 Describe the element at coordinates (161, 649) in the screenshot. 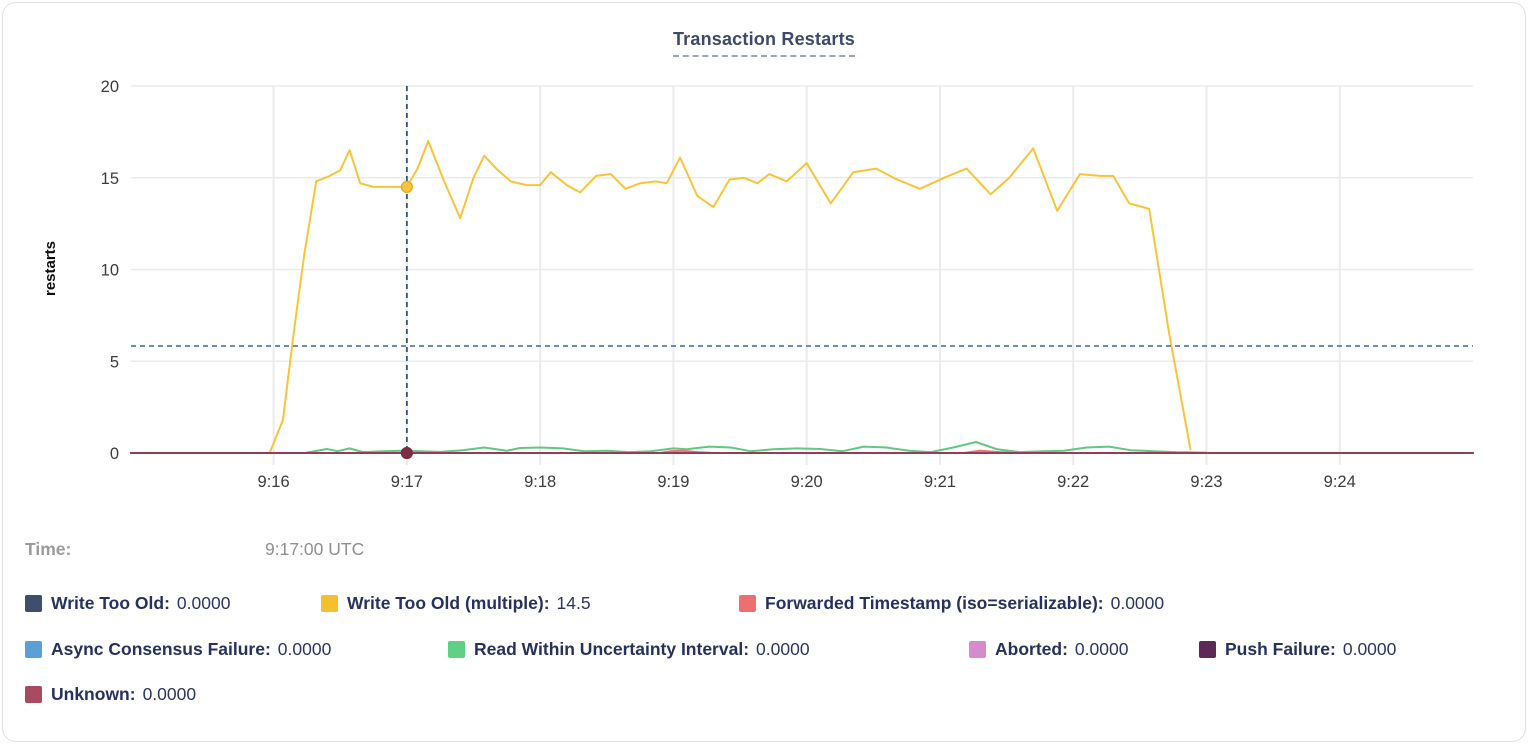

I see `legend-label: Async Consensus Failure:` at that location.